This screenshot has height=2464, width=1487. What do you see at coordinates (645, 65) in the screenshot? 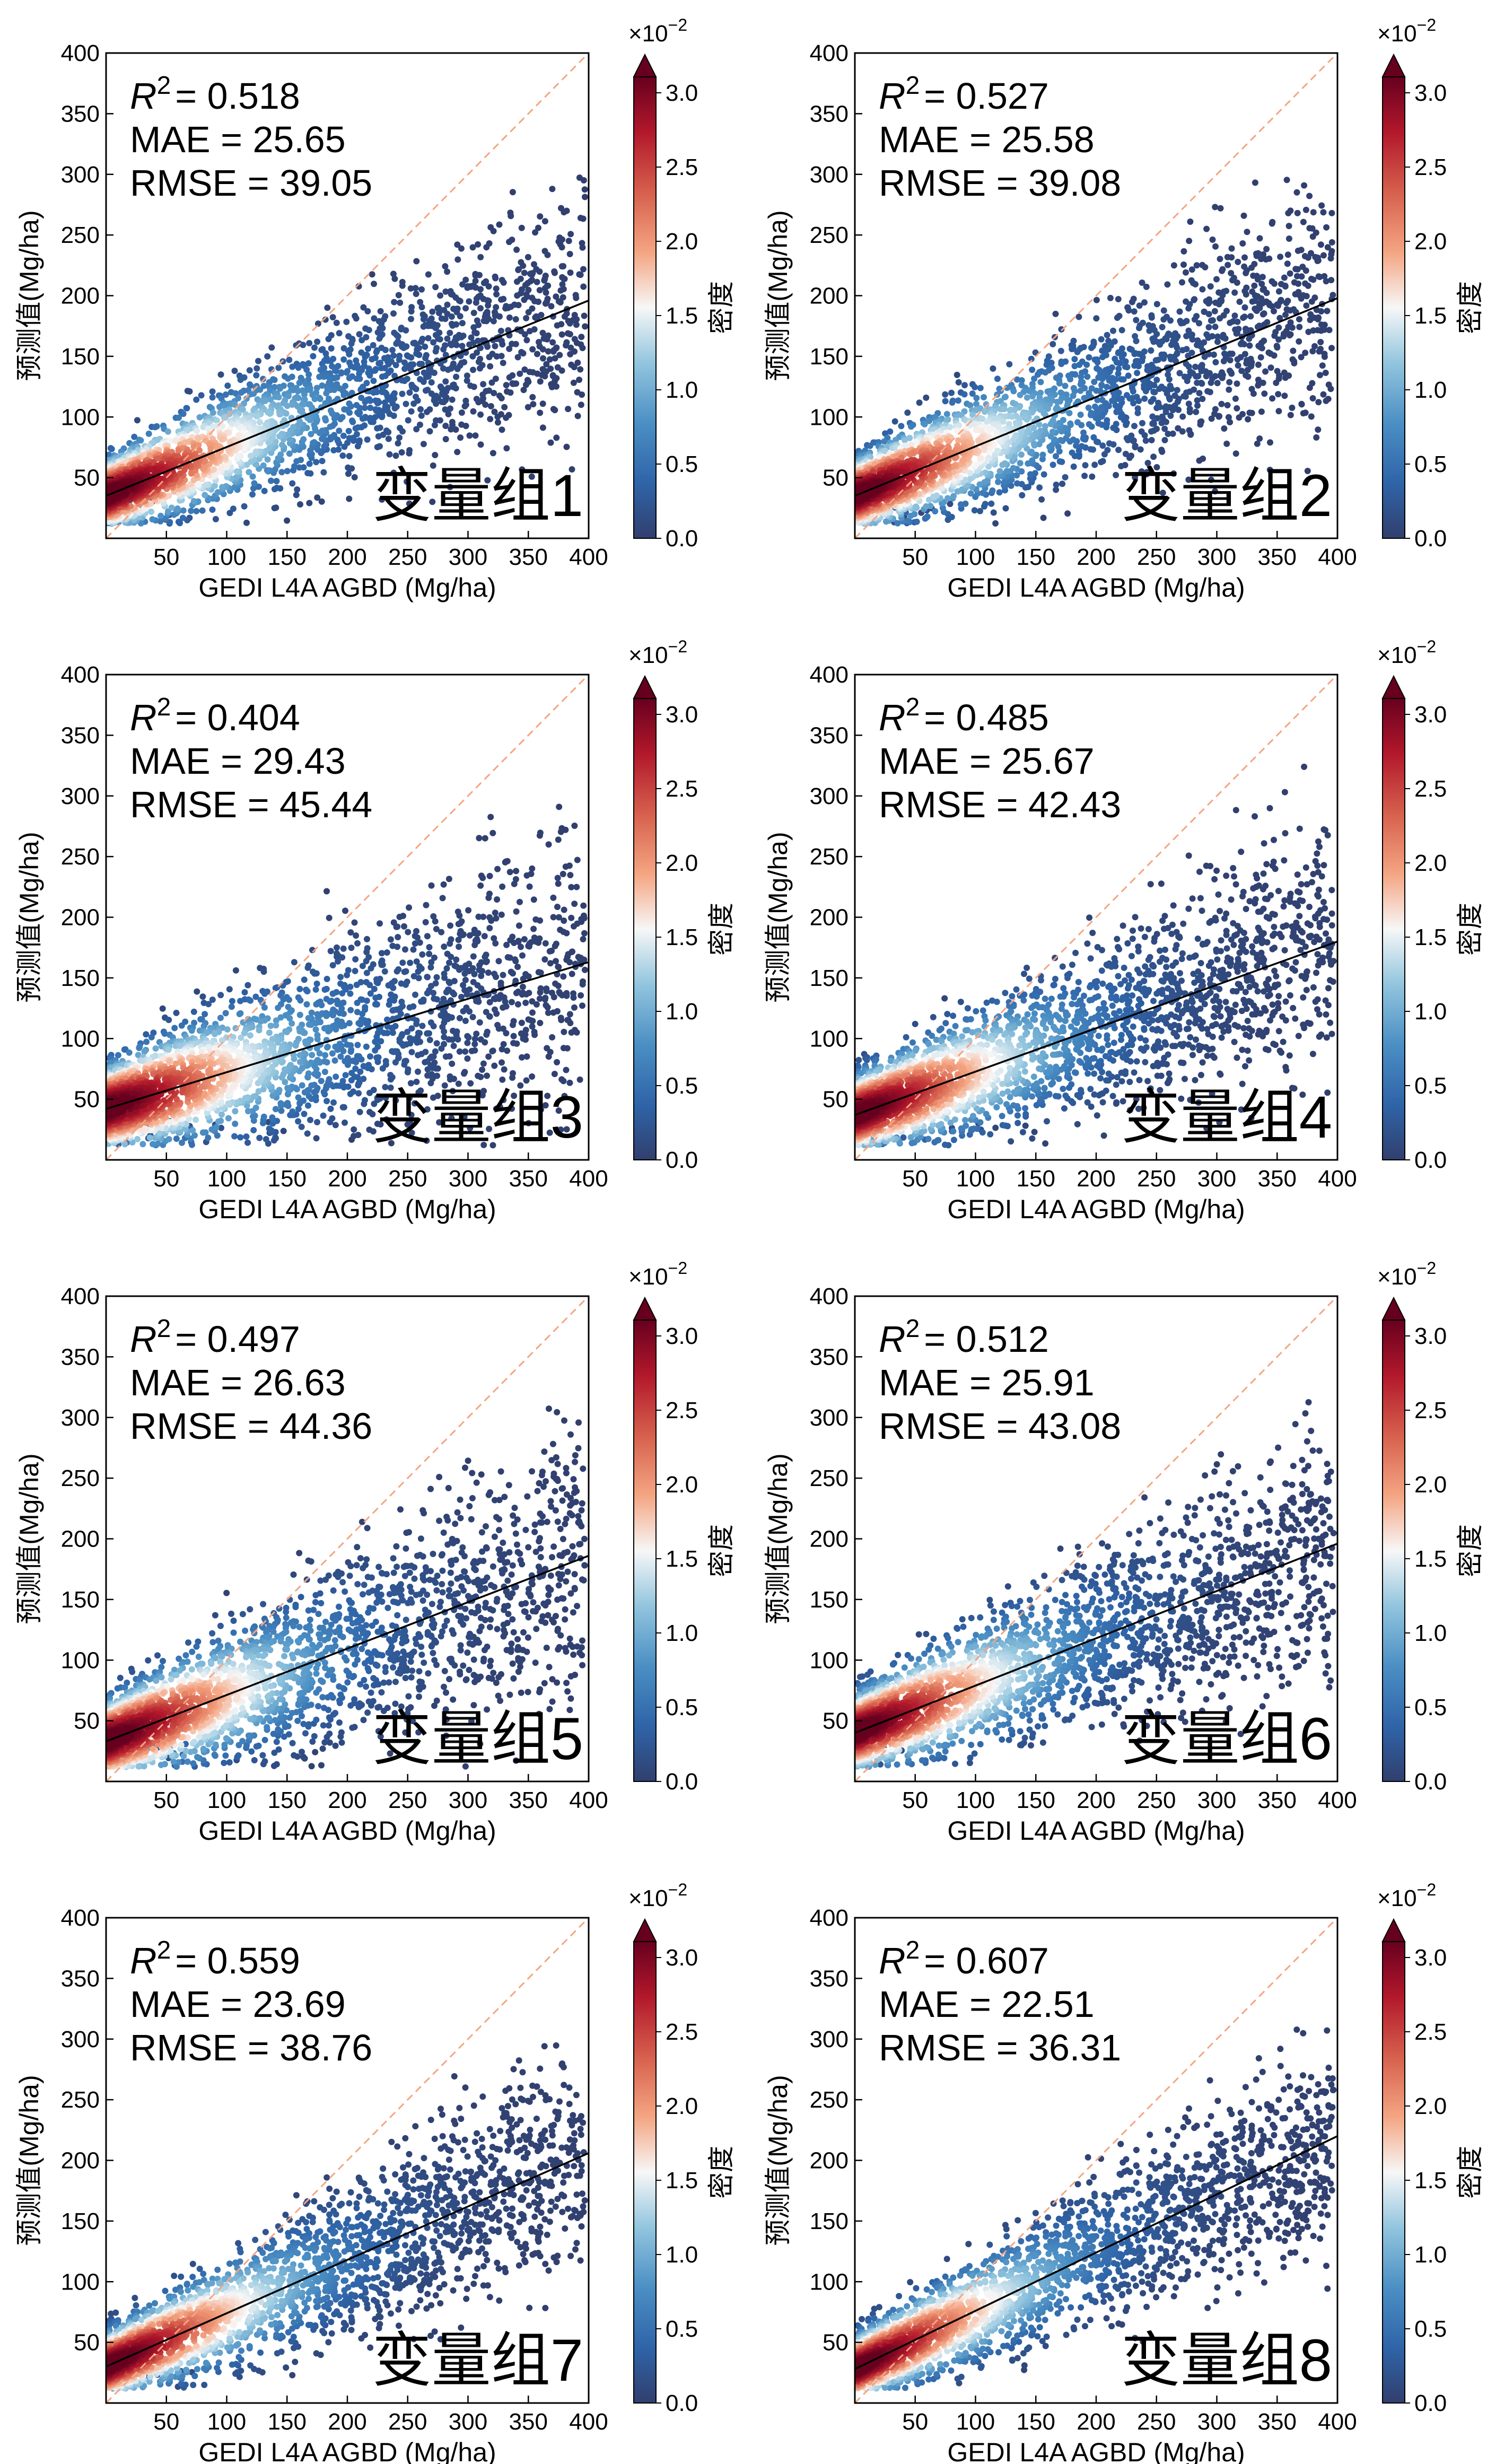
I see `colorbar-extend-arrow` at bounding box center [645, 65].